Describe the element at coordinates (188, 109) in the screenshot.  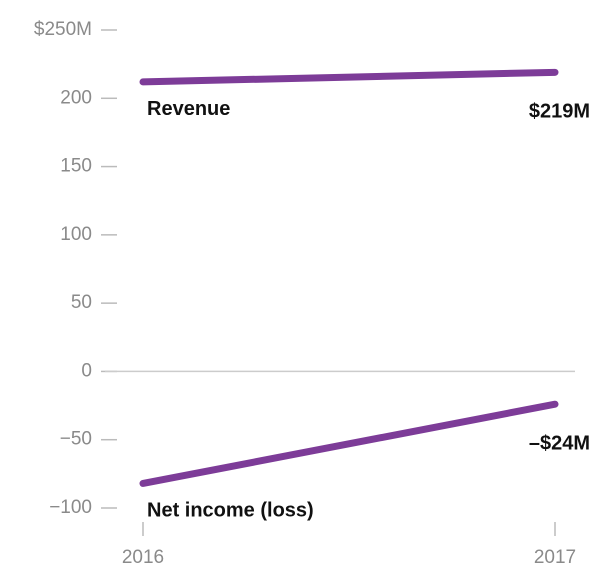
I see `series-label: Revenue` at that location.